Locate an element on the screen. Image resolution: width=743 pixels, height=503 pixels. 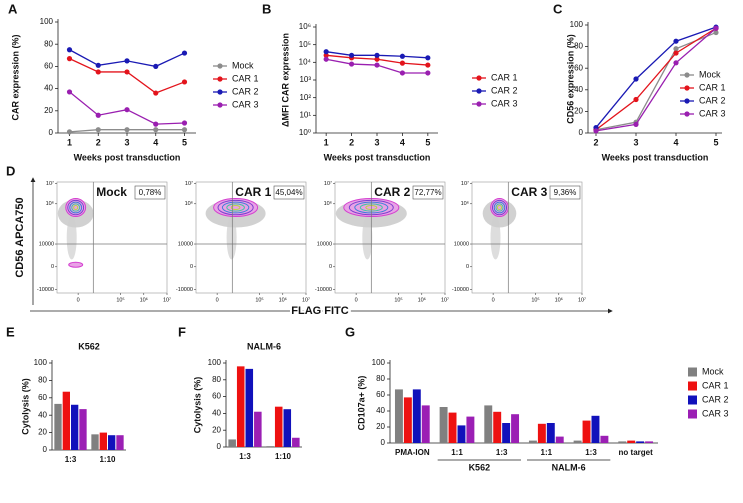
panel-letter: C is located at coordinates (558, 8).